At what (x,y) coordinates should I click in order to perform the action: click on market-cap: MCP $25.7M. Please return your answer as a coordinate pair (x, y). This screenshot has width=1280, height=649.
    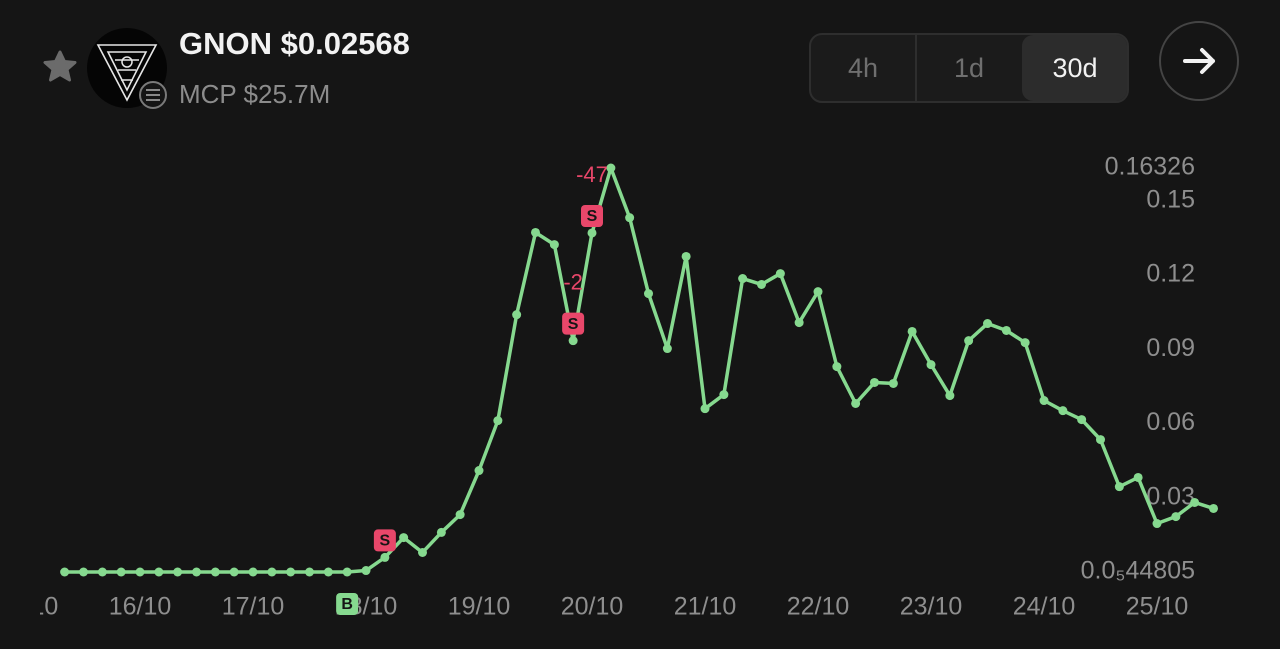
    Looking at the image, I should click on (254, 94).